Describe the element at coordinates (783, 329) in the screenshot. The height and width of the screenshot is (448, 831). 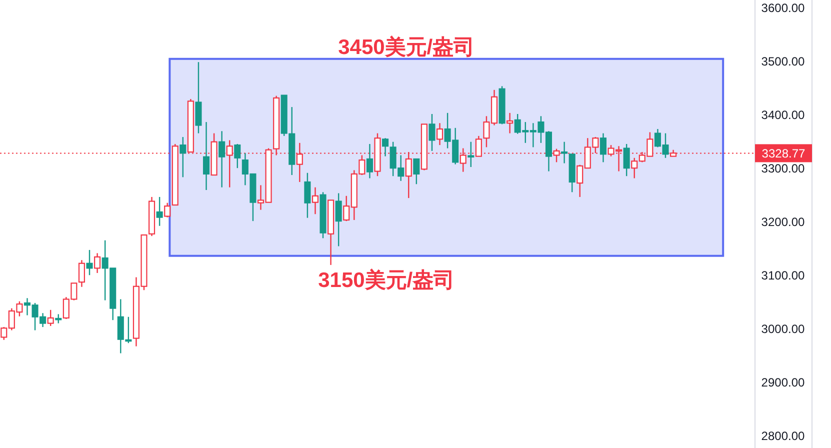
I see `y-tick-label: 3000.00` at that location.